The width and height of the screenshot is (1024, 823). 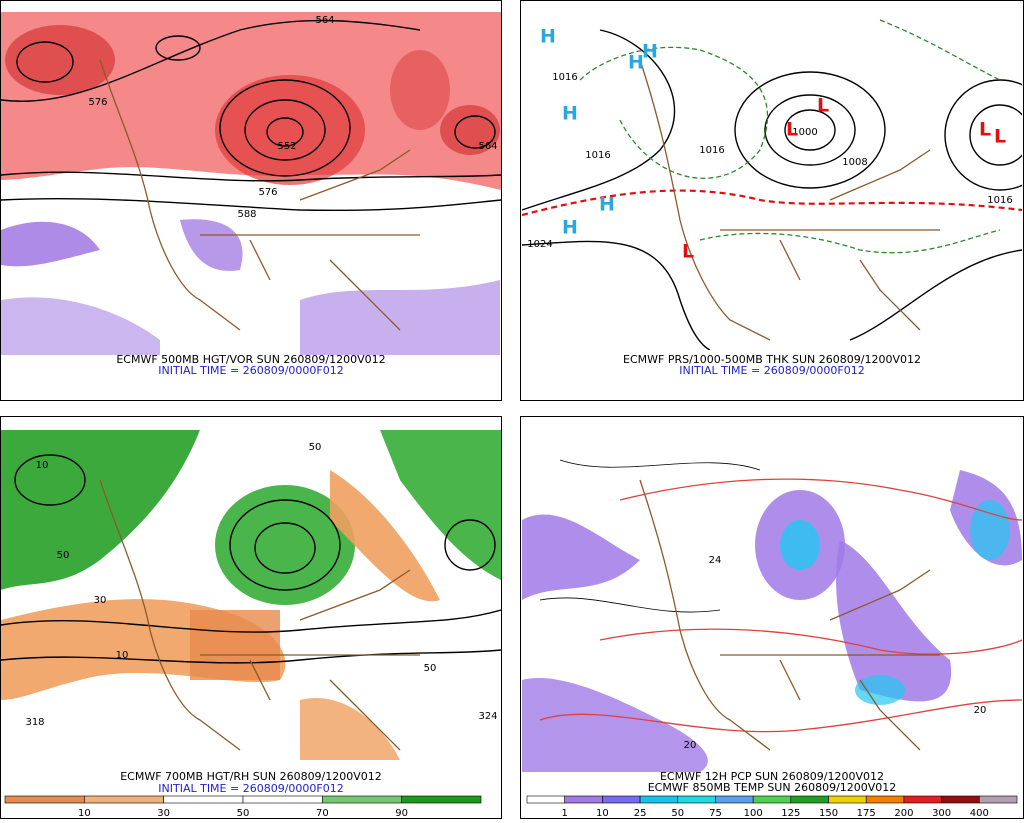 I want to click on colorbar-label: 25, so click(x=640, y=813).